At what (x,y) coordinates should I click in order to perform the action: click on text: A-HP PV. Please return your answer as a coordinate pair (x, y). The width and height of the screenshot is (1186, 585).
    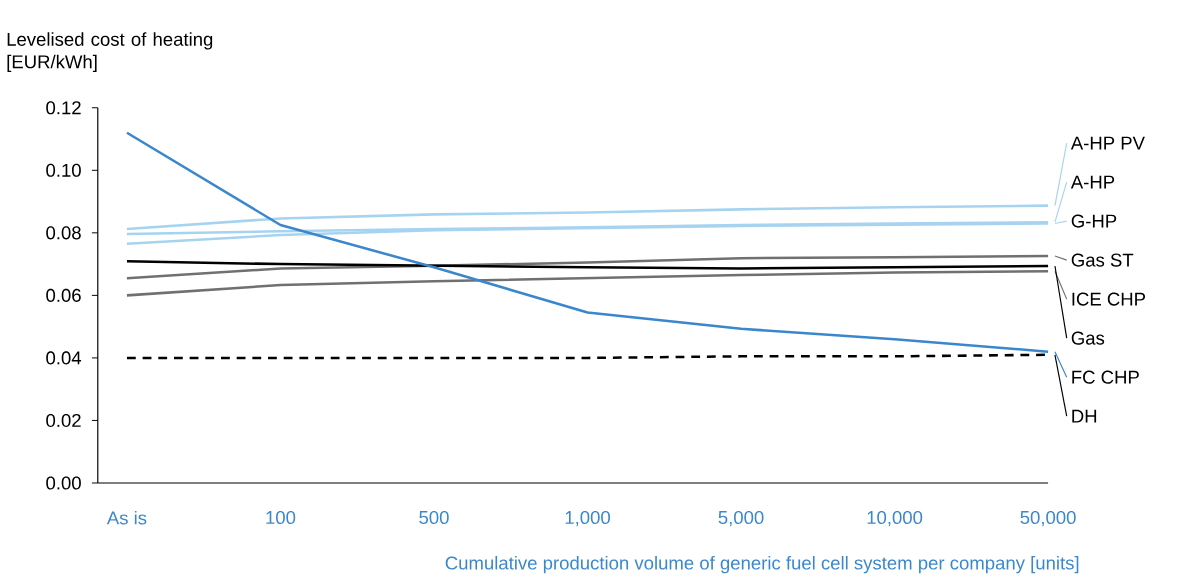
    Looking at the image, I should click on (1107, 143).